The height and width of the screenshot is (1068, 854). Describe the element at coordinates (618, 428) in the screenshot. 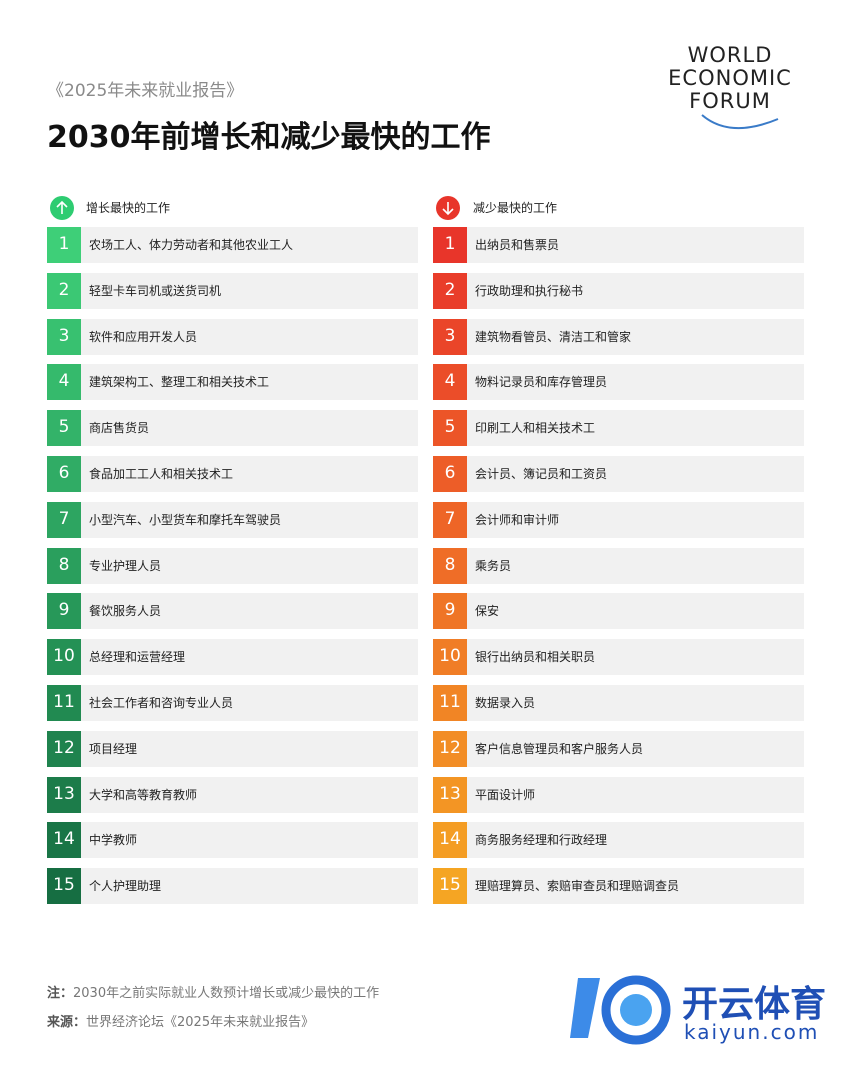

I see `job-row: 5 印刷工人和相关技术工` at that location.